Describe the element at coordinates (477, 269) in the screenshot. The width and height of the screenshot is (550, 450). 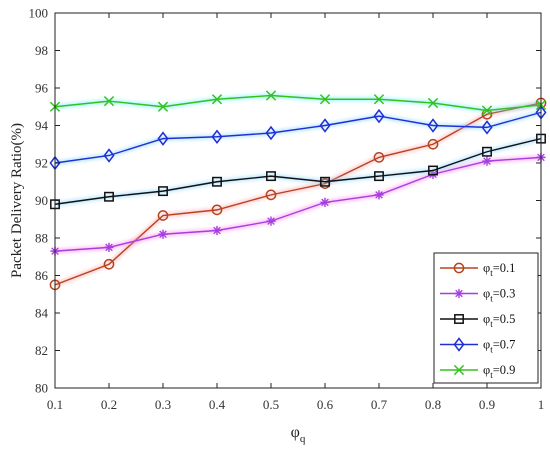
I see `legend-item-0: φt=0.1` at that location.